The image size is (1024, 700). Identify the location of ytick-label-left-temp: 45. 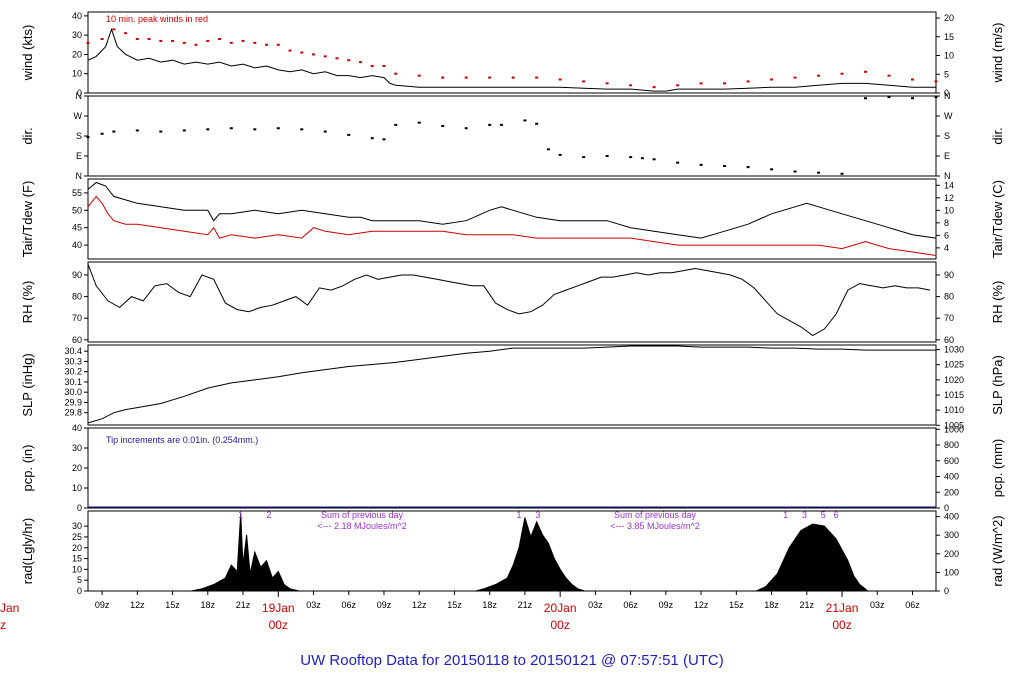
(77, 228).